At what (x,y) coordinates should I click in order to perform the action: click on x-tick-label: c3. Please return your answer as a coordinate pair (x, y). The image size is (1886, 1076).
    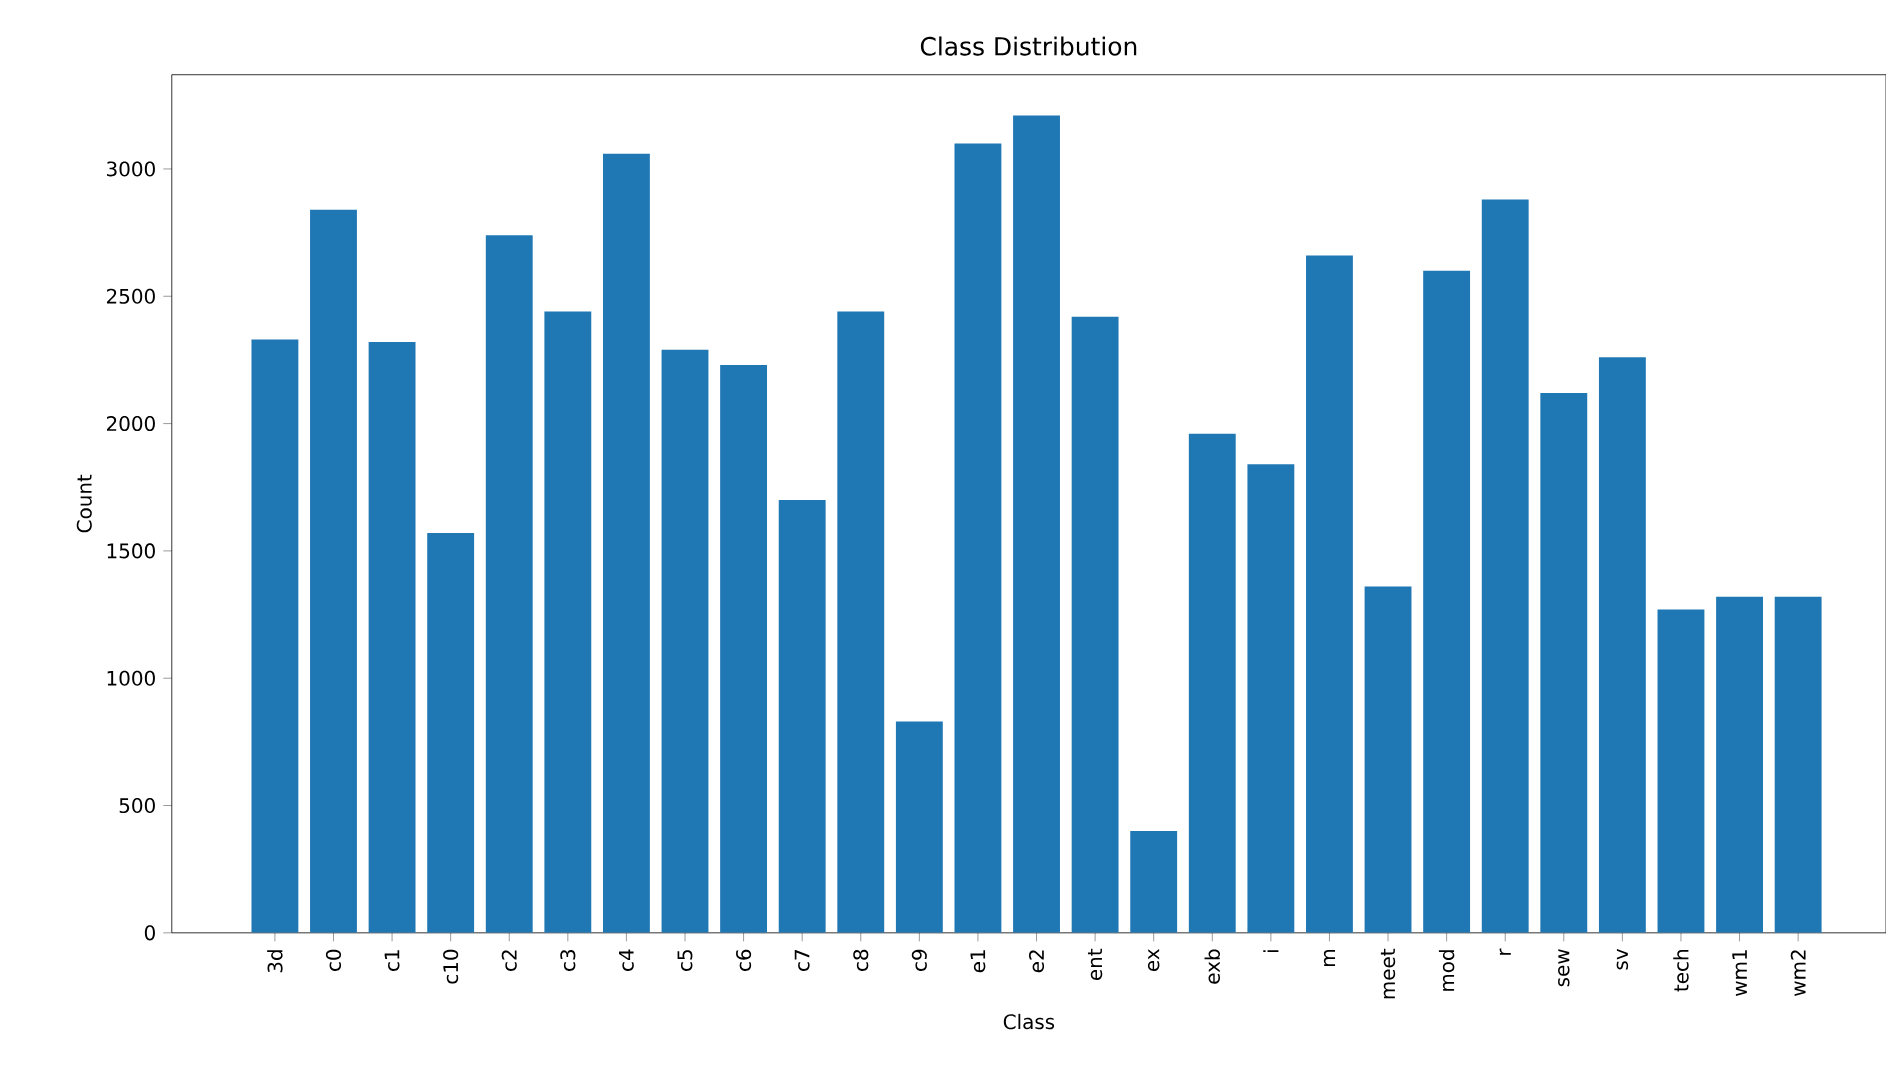
    Looking at the image, I should click on (568, 960).